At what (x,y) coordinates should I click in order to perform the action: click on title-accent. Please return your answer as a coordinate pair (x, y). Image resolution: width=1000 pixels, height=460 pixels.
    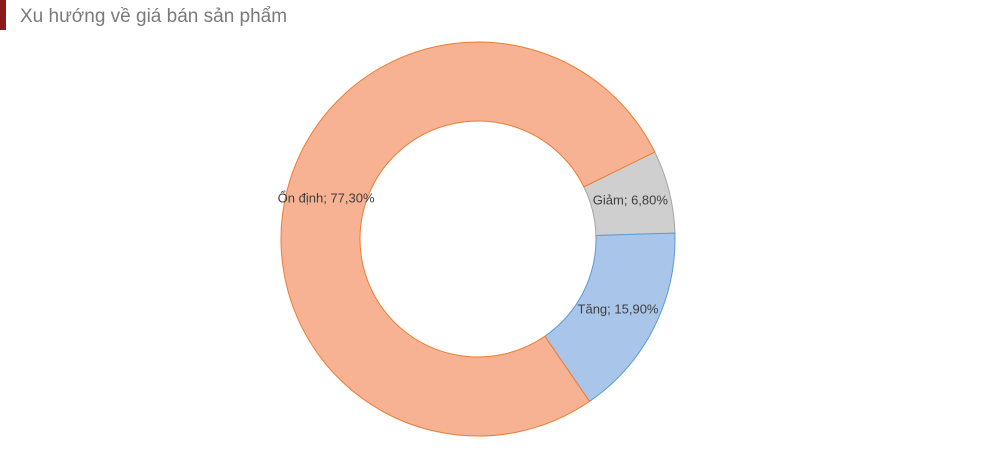
    Looking at the image, I should click on (3, 15).